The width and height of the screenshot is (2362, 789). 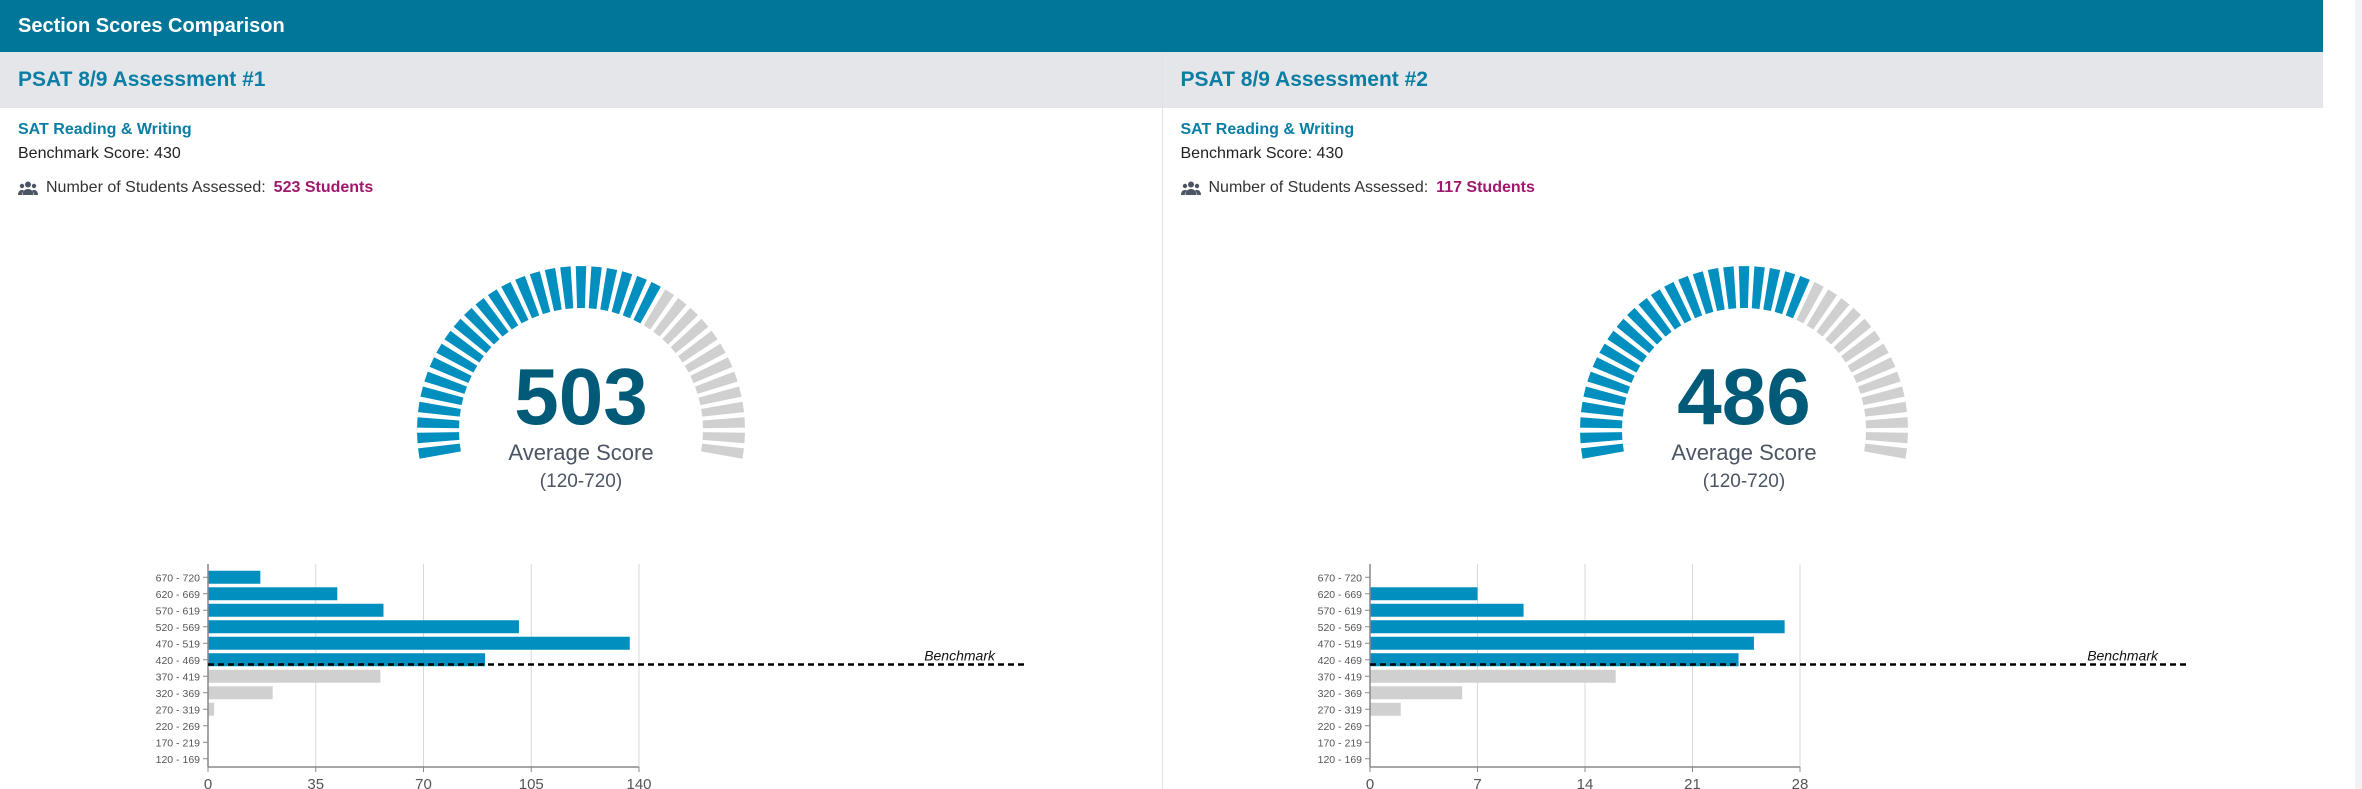 I want to click on panel-title: PSAT 8/9 Assessment #1, so click(x=581, y=80).